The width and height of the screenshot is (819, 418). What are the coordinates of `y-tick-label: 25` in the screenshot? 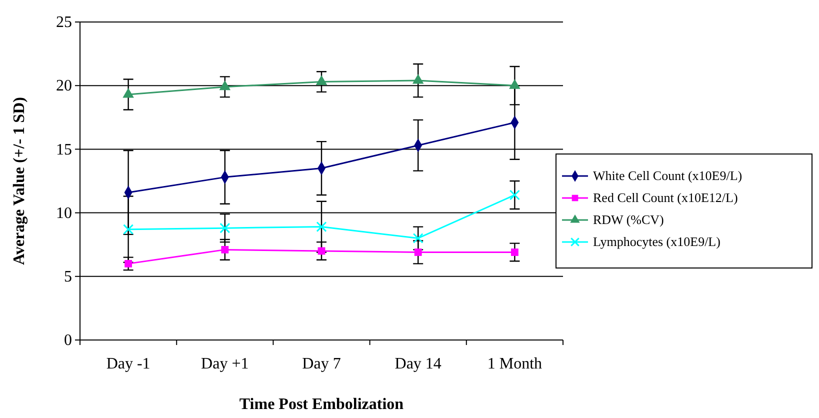 It's located at (64, 23).